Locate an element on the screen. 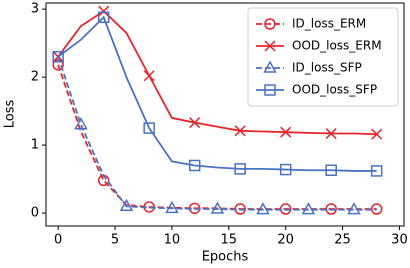 This screenshot has height=268, width=410. legend-label: ID_loss_SFP is located at coordinates (327, 68).